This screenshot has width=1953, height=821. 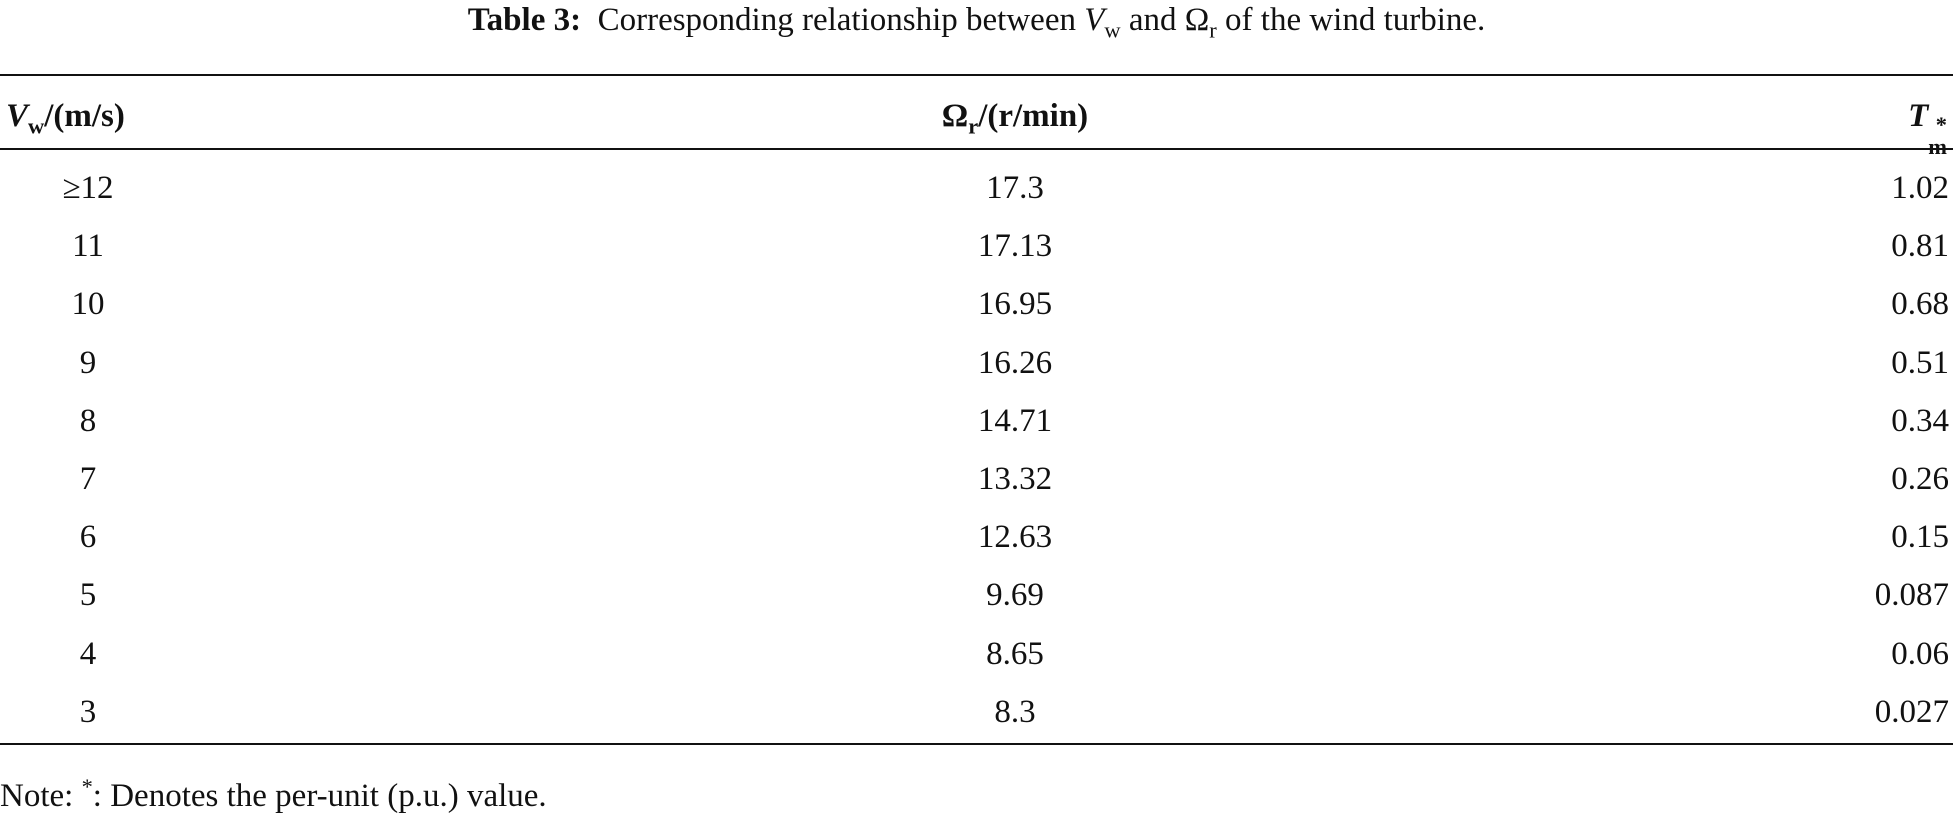 What do you see at coordinates (88, 304) in the screenshot?
I see `table-cell: 10` at bounding box center [88, 304].